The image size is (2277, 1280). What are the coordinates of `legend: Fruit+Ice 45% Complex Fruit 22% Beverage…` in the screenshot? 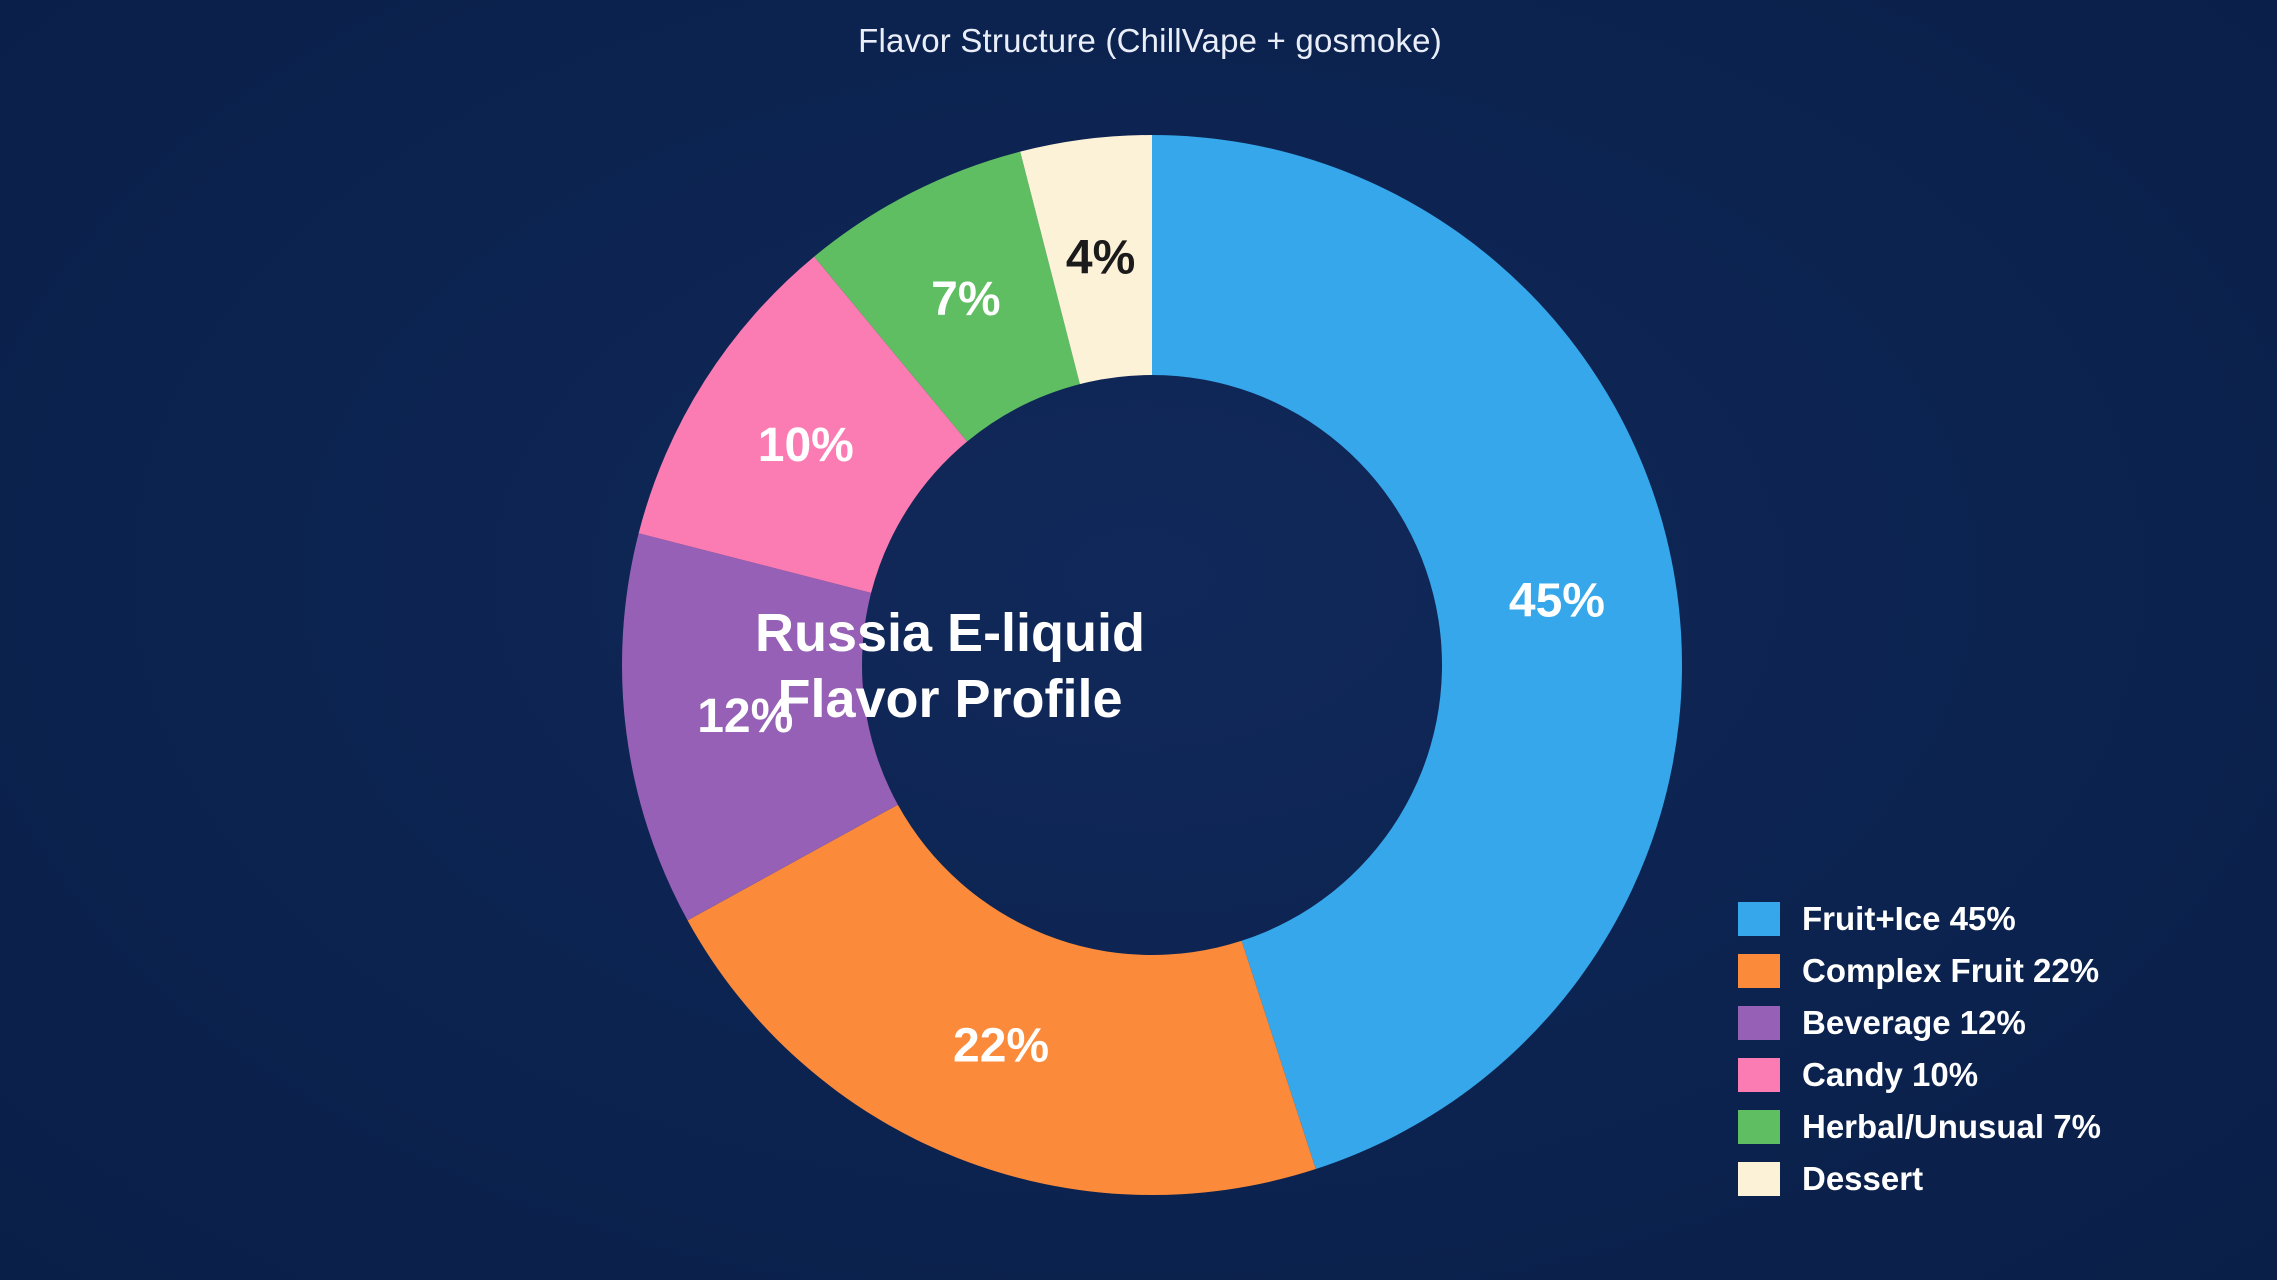 It's located at (1919, 1049).